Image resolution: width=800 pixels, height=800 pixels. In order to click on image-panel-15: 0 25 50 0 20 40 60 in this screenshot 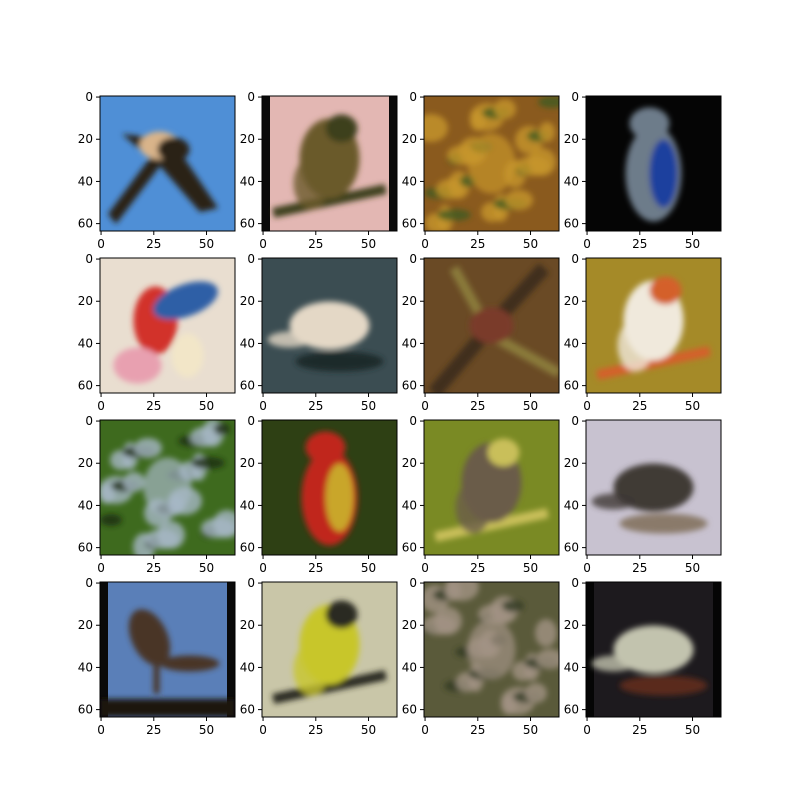, I will do `click(481, 656)`.